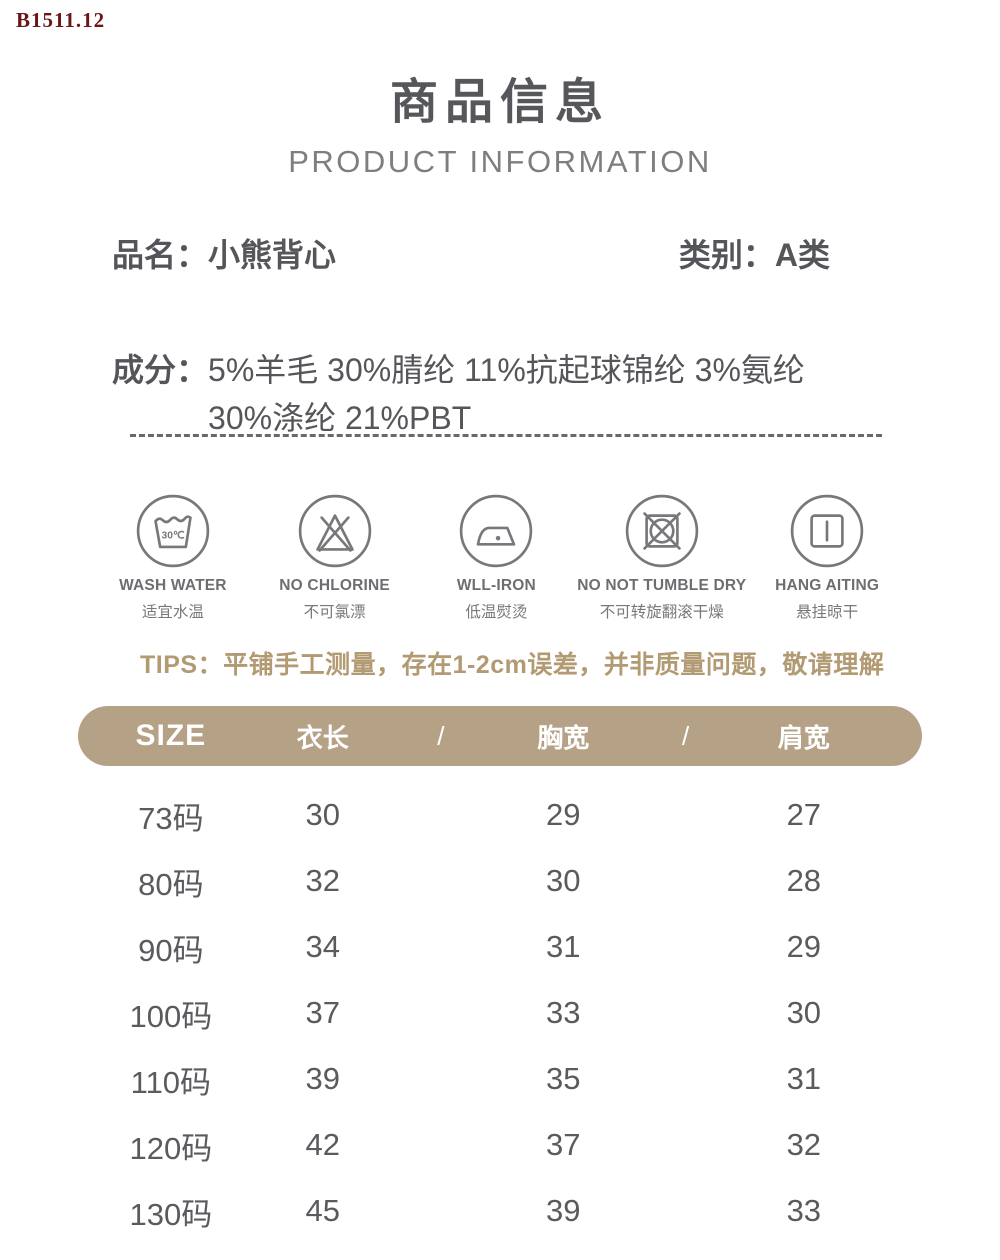  I want to click on care-label-en: HANG AITING, so click(827, 585).